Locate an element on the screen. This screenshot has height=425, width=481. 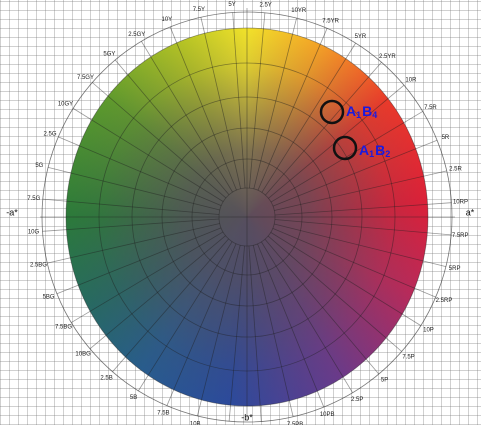
subscript: 4 is located at coordinates (374, 115).